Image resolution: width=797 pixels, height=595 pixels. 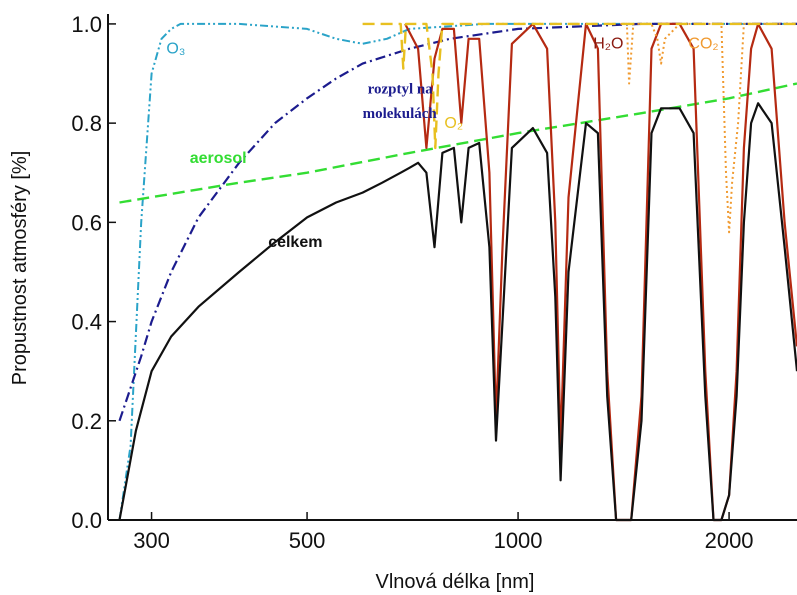 I want to click on annotation-label: O₂, so click(x=453, y=123).